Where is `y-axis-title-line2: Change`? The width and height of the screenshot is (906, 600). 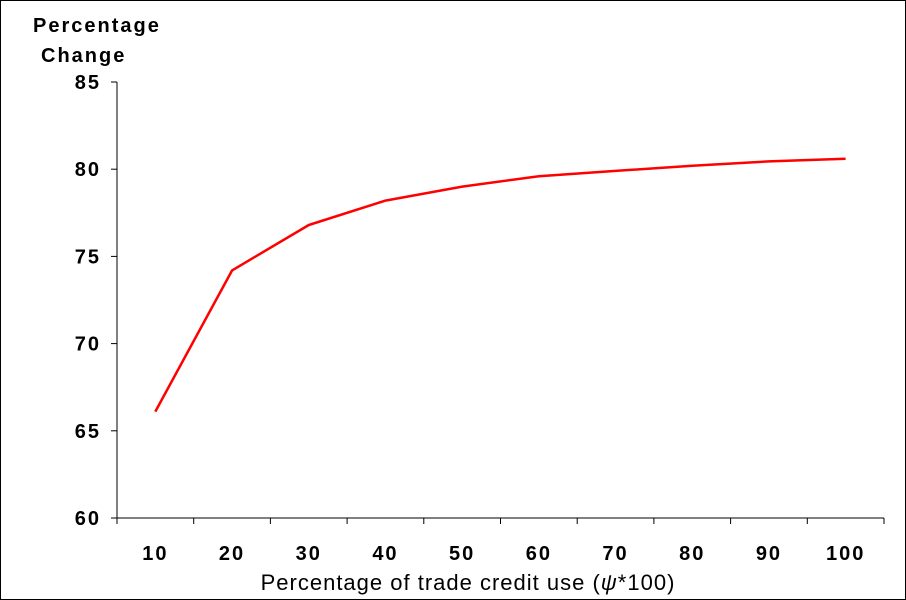
y-axis-title-line2: Change is located at coordinates (83, 56).